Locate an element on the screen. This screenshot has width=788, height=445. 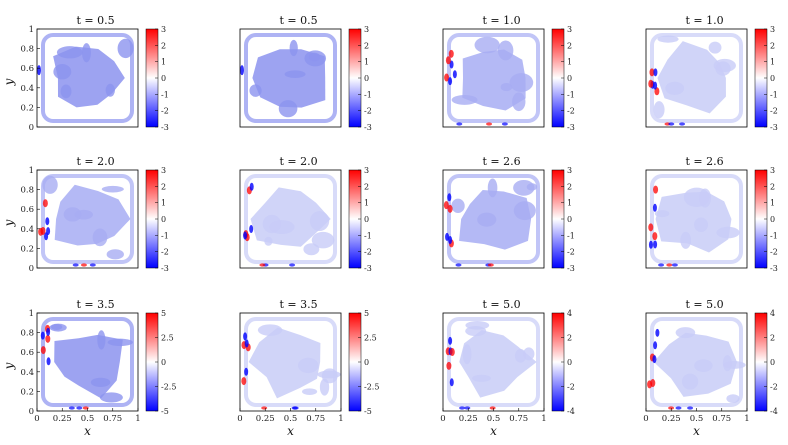
subplot-title: t = 1.0 is located at coordinates (704, 20).